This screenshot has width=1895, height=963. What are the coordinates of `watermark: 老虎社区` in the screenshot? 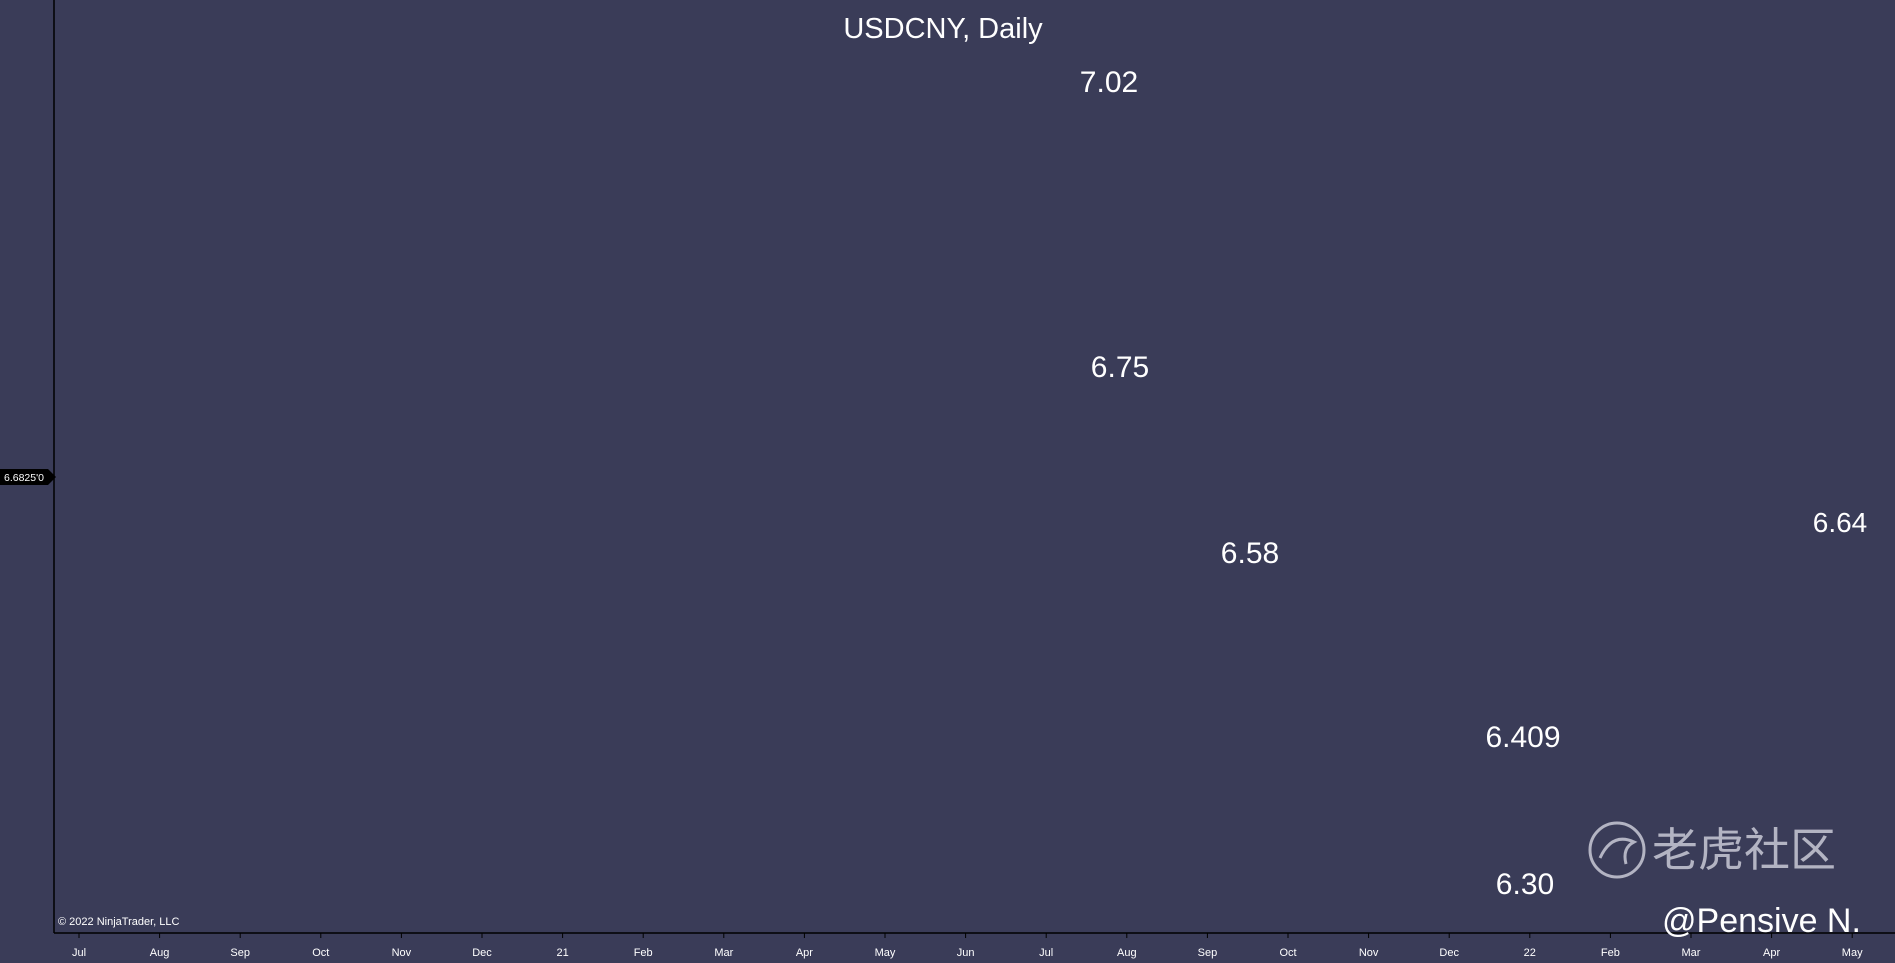 It's located at (1712, 850).